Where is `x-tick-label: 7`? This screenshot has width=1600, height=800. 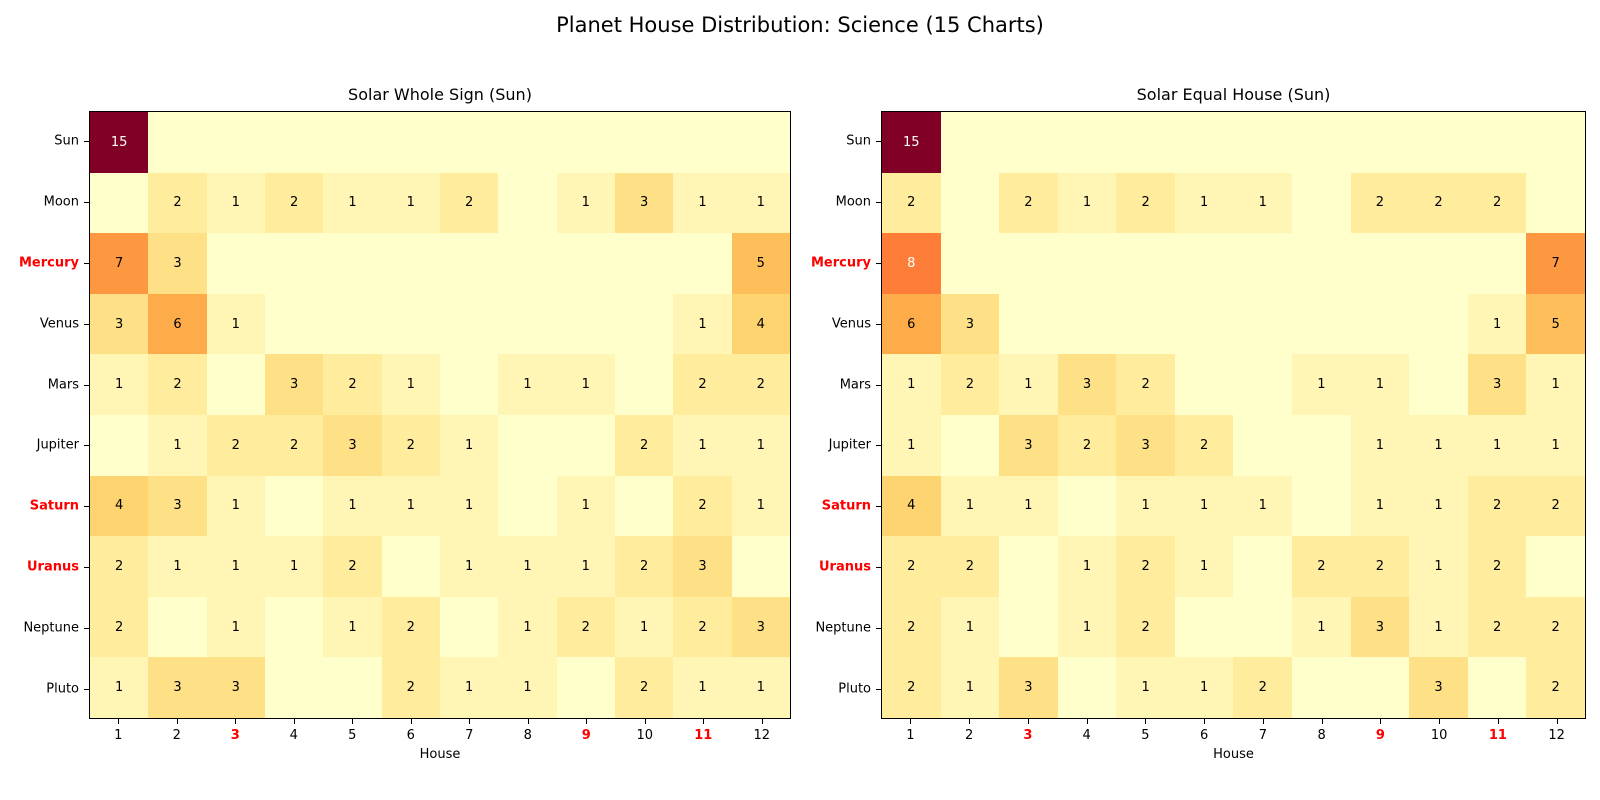
x-tick-label: 7 is located at coordinates (1263, 735).